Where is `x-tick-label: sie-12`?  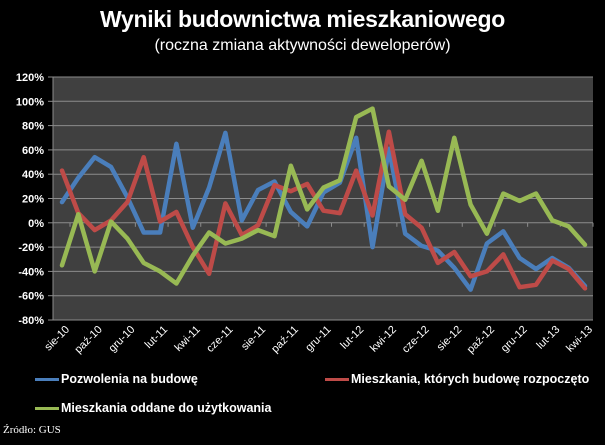
x-tick-label: sie-12 is located at coordinates (450, 339).